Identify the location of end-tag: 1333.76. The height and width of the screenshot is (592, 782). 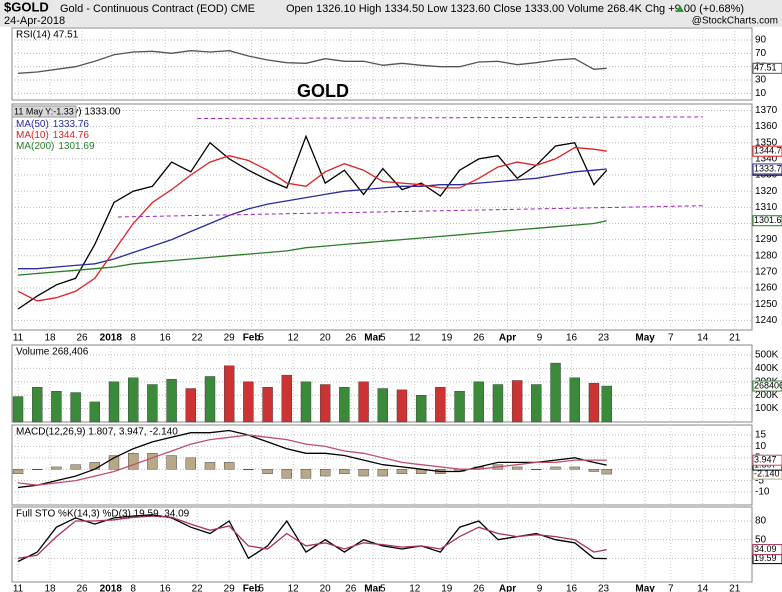
(768, 168).